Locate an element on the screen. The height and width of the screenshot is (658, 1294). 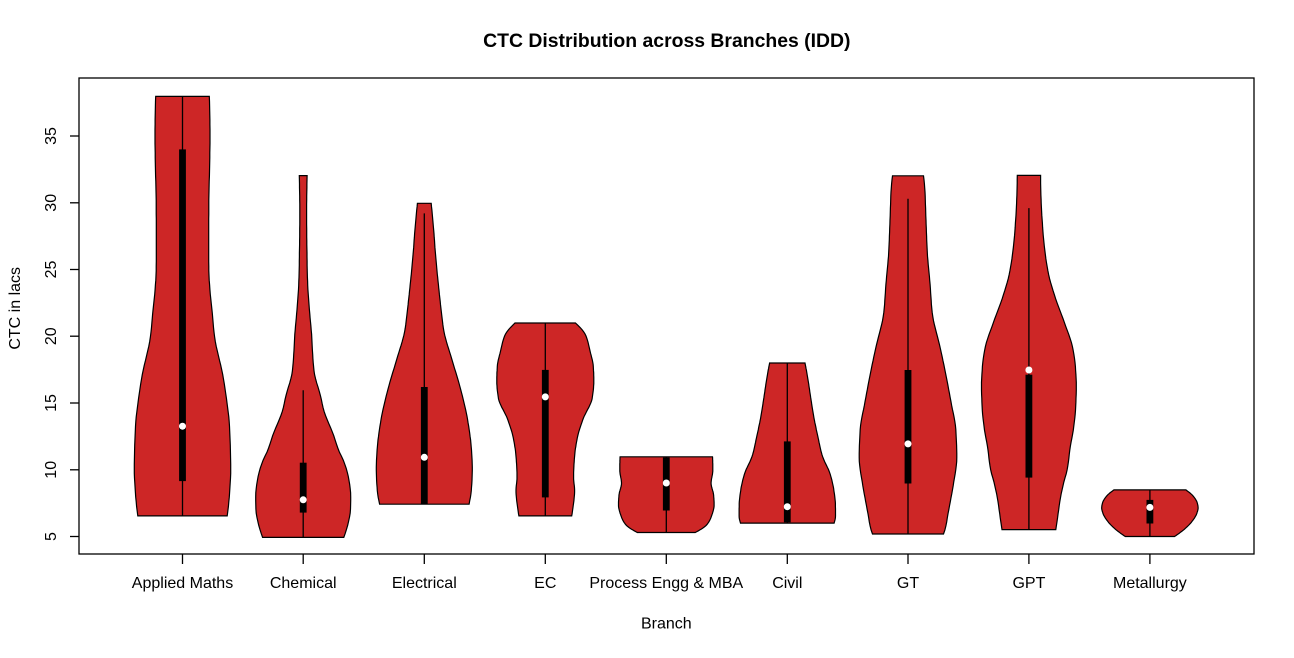
svg-text: Metallurgy is located at coordinates (1150, 583).